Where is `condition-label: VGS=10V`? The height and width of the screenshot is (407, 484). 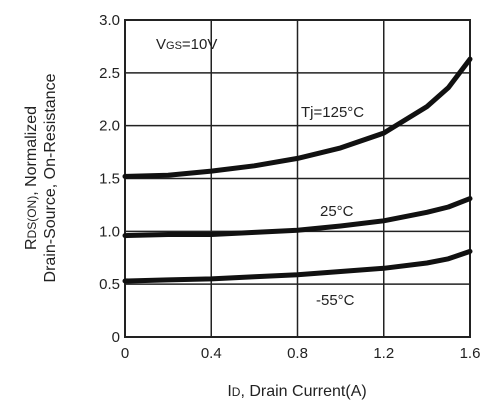 condition-label: VGS=10V is located at coordinates (186, 44).